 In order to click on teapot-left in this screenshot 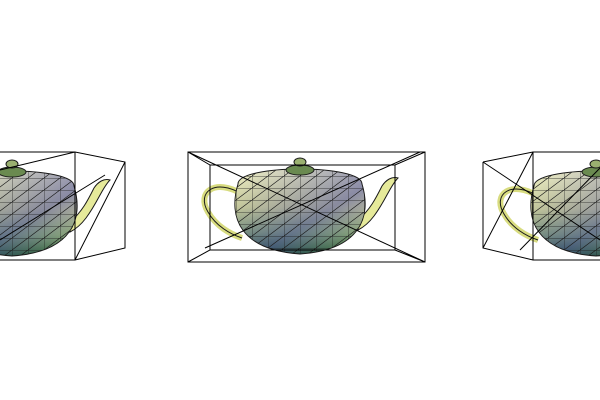, I will do `click(63, 207)`.